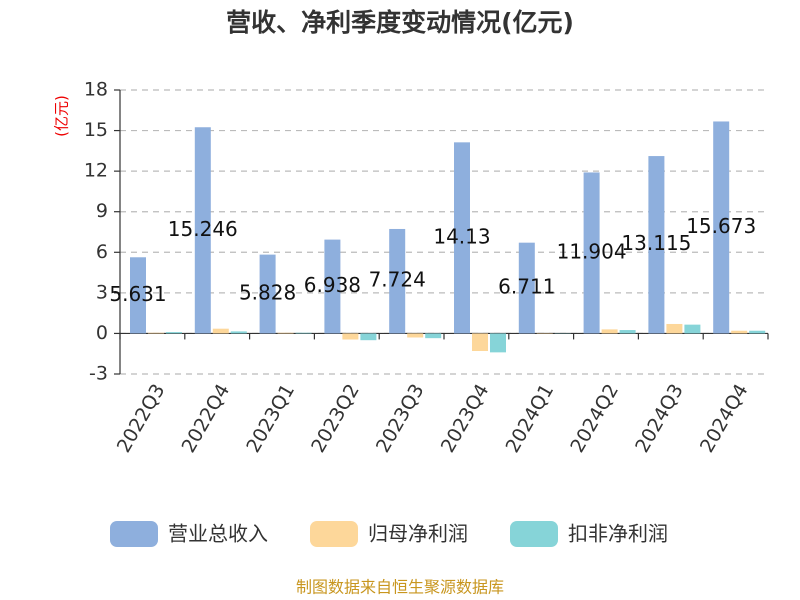 This screenshot has width=800, height=600. I want to click on y-tick-label: 3, so click(102, 292).